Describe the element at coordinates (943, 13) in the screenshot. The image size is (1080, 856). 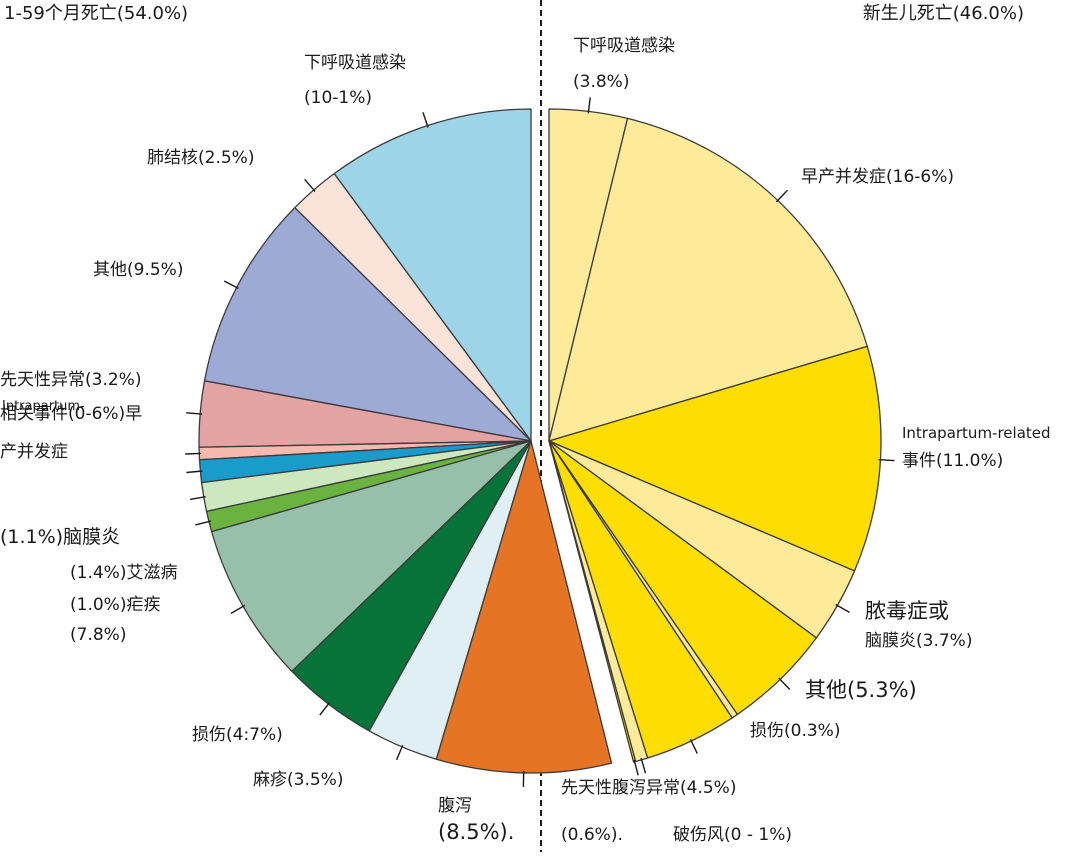
I see `group-title-neonatal: 新生儿死亡(46.0%)` at that location.